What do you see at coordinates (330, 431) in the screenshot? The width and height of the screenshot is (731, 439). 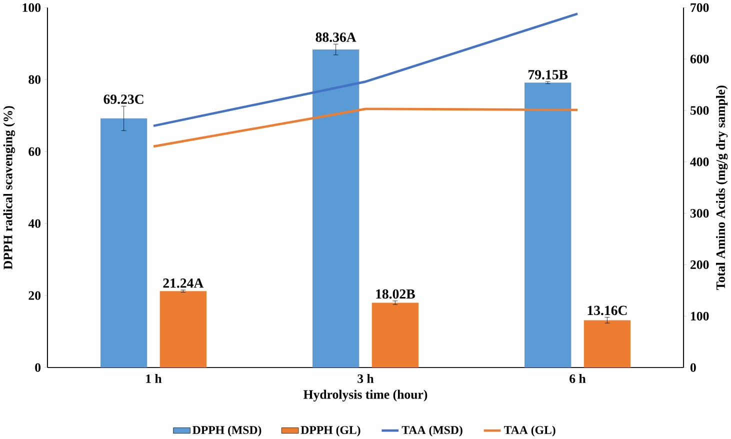 I see `legend-label: DPPH (GL)` at bounding box center [330, 431].